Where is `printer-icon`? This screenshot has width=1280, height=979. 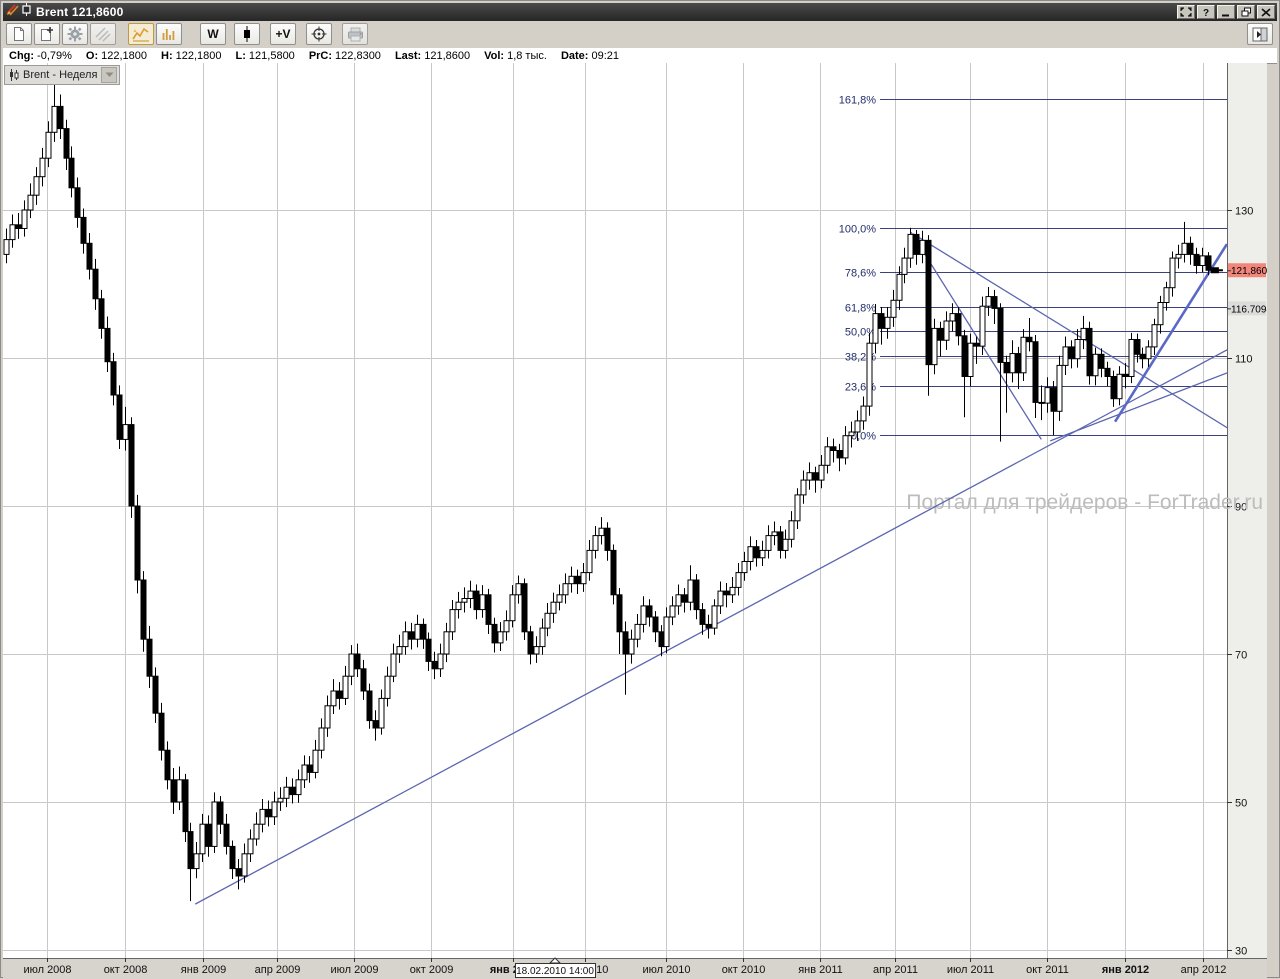
printer-icon is located at coordinates (355, 34).